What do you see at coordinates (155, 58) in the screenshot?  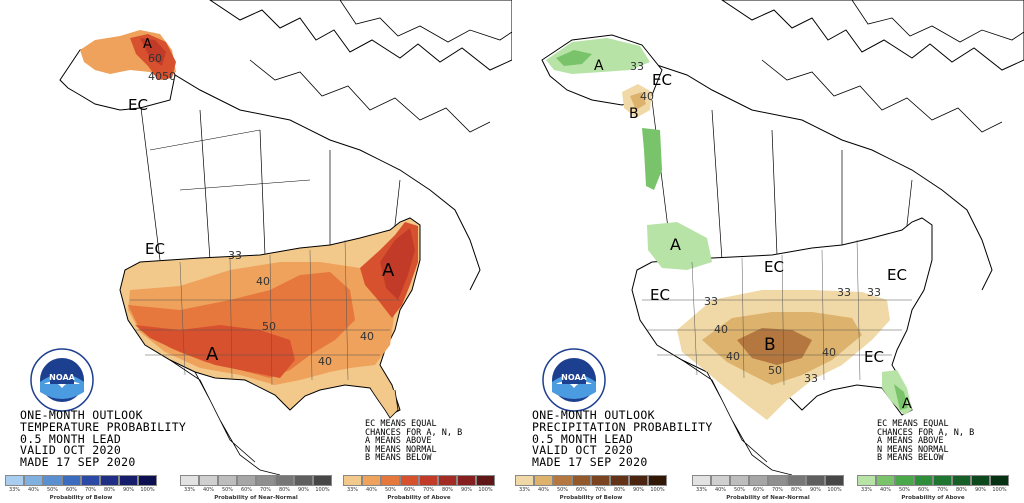 I see `alaska-60-label: 60` at bounding box center [155, 58].